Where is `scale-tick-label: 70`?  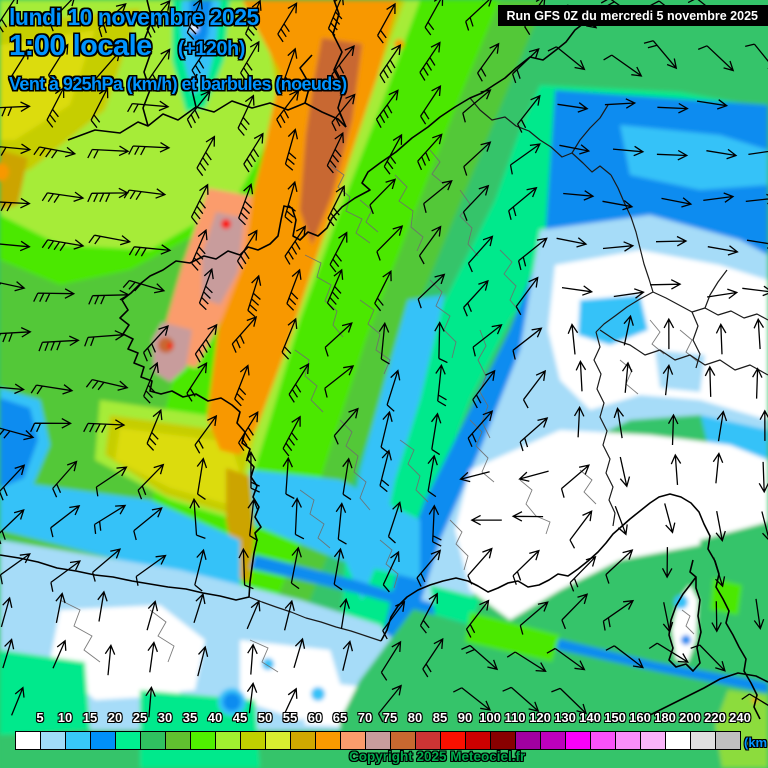 scale-tick-label: 70 is located at coordinates (365, 717).